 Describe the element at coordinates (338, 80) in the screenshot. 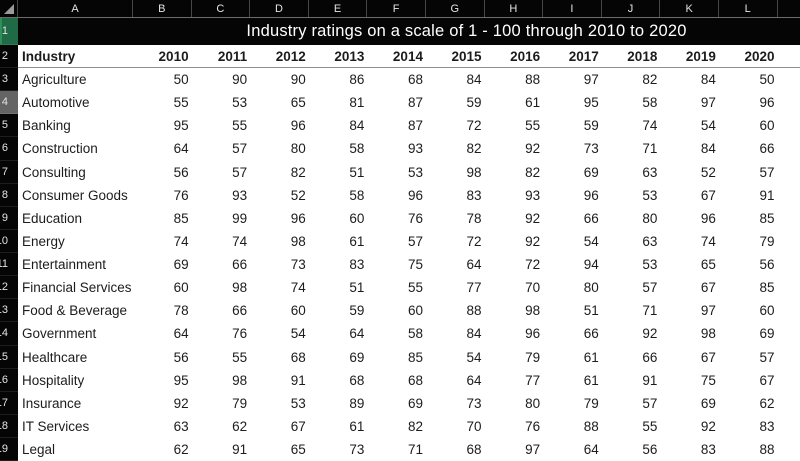

I see `rating-cell: 86` at that location.